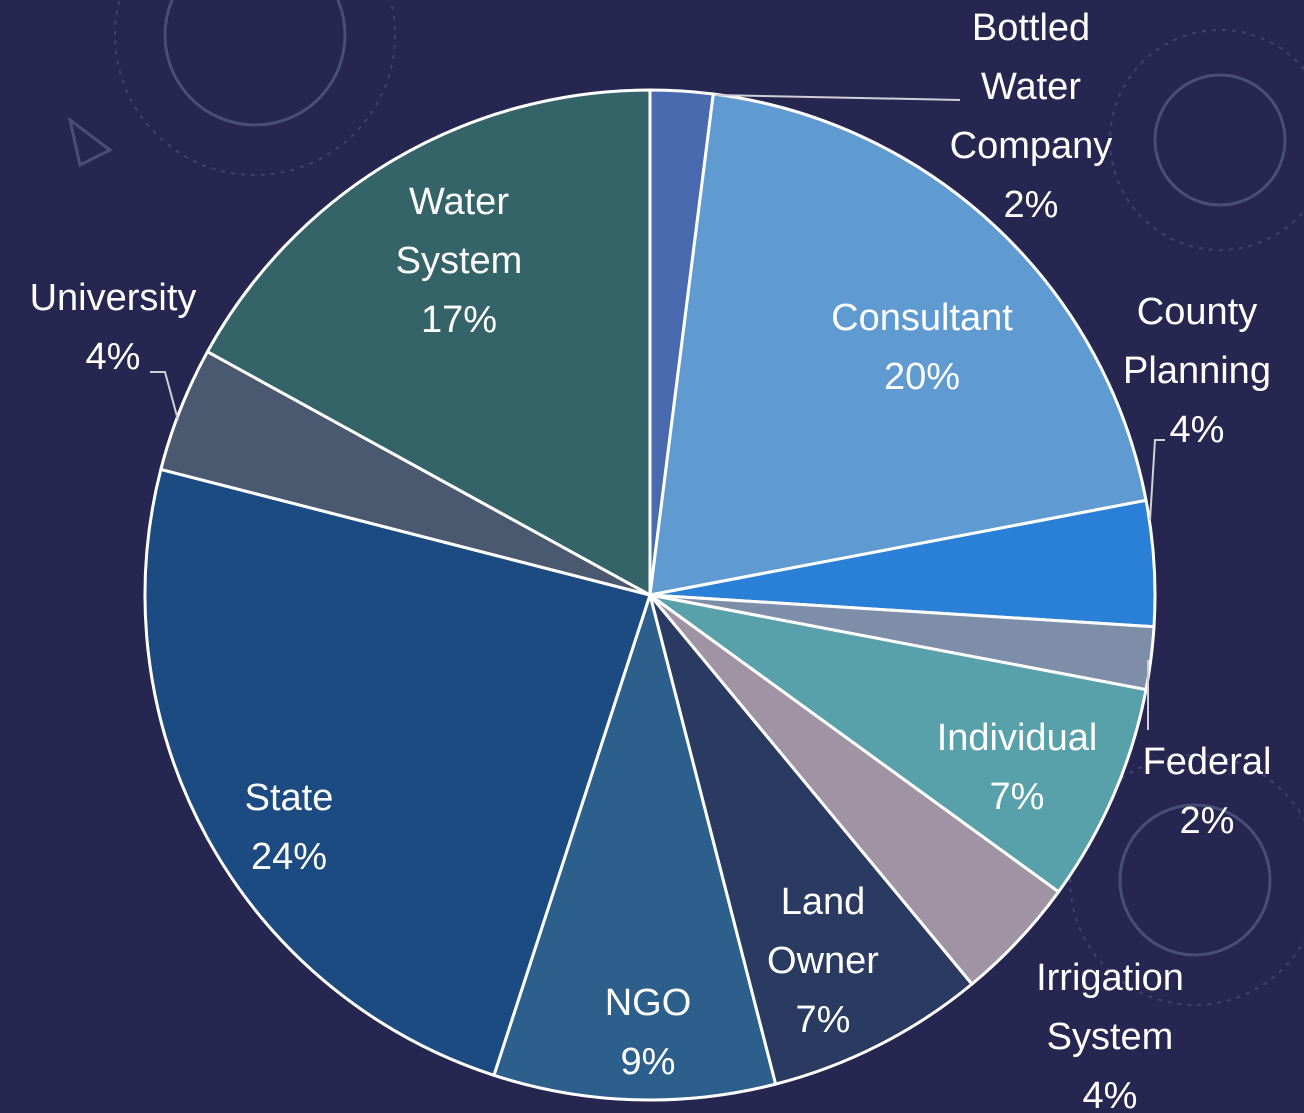  I want to click on category-label: Bottled Water Company, so click(1031, 87).